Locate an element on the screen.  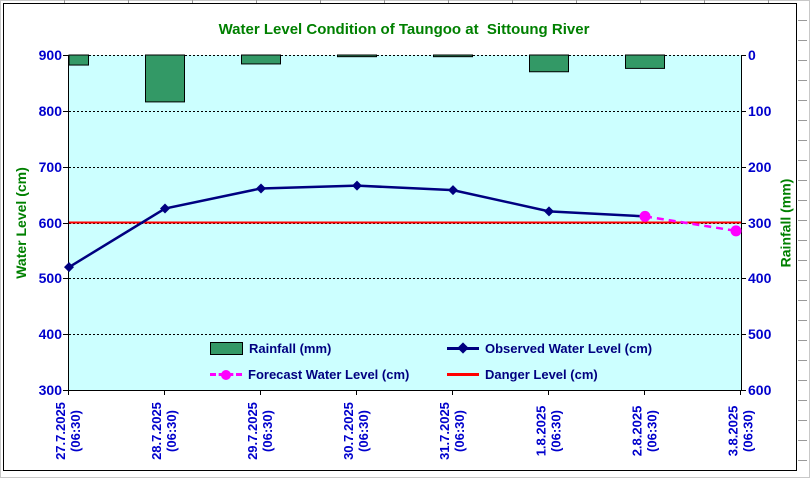
x-tick-label-text: 28.7.2025 (06:30) is located at coordinates (164, 431).